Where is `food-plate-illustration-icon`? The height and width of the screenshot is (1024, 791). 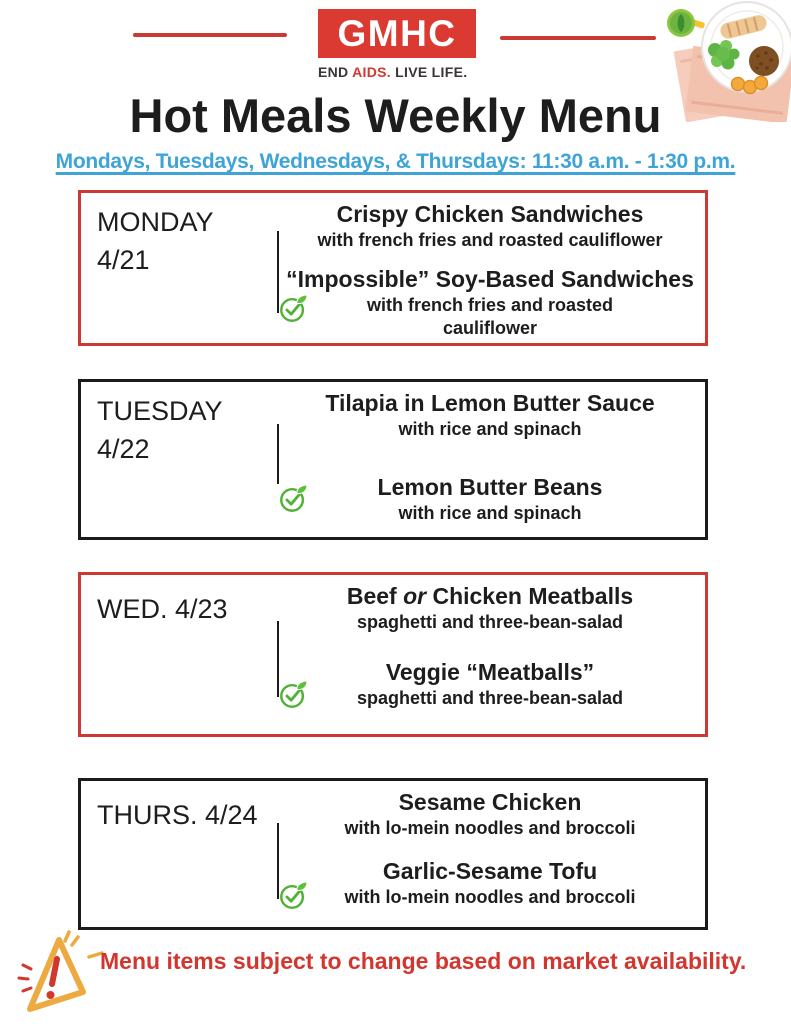
food-plate-illustration-icon is located at coordinates (721, 62).